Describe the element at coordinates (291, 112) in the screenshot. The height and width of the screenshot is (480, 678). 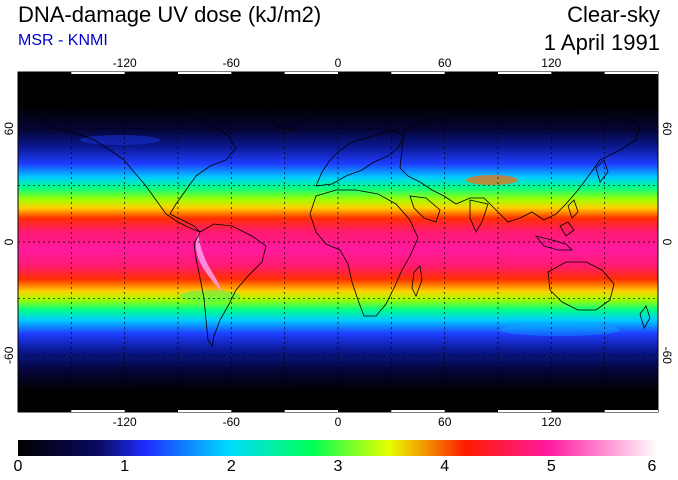
I see `greenland-coast` at that location.